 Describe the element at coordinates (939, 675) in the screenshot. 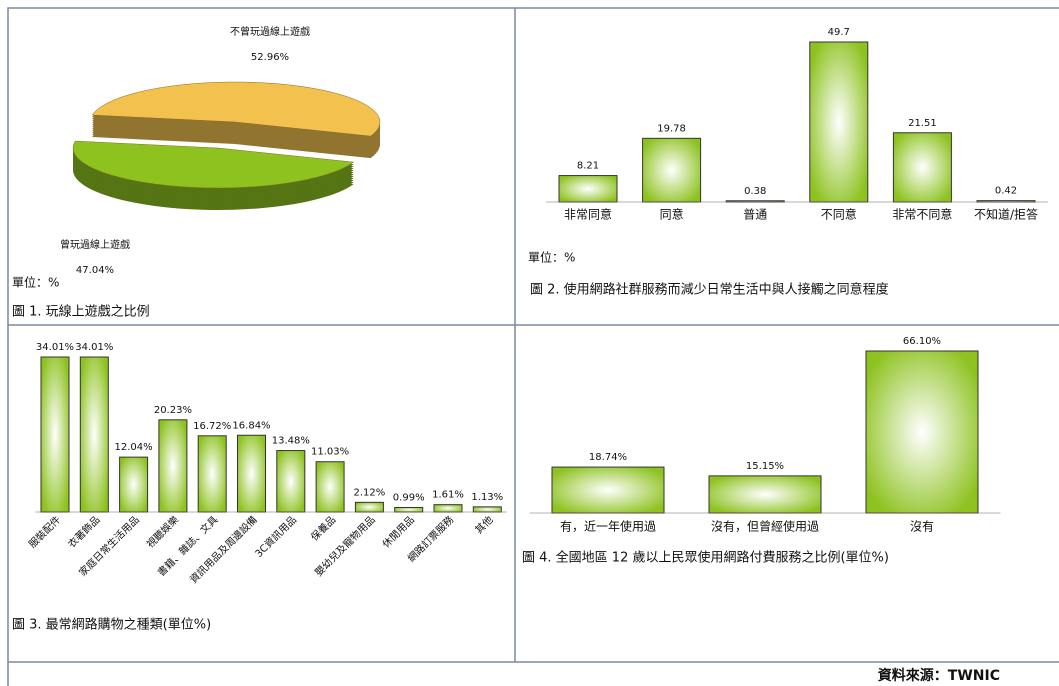

I see `source: 資料來源：TWNIC` at that location.